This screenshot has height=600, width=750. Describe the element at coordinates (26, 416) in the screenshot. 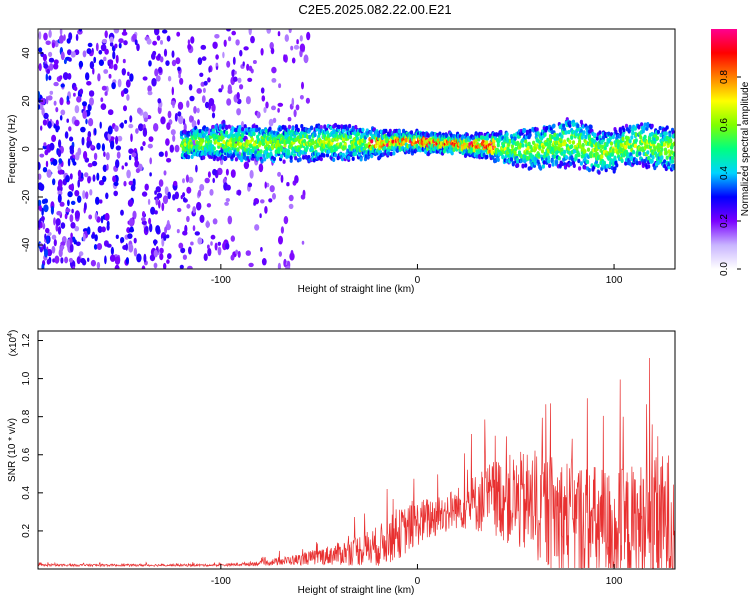

I see `bottom-y-tick-label: 0.8` at that location.